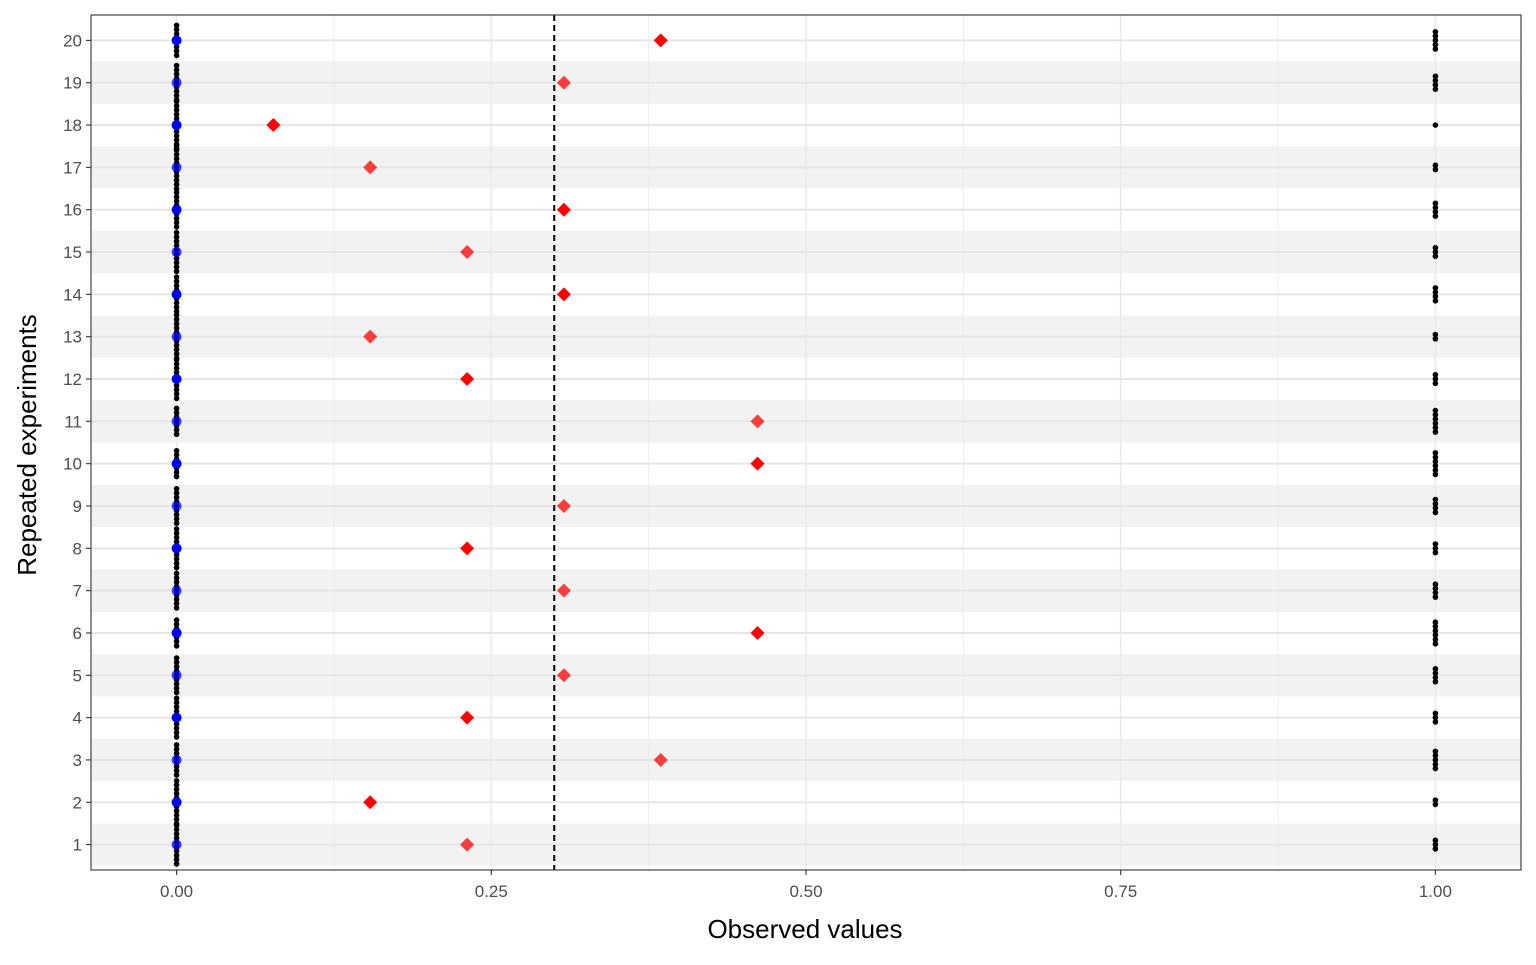 The image size is (1536, 965). Describe the element at coordinates (1435, 891) in the screenshot. I see `x-tick-label: 1.00` at that location.